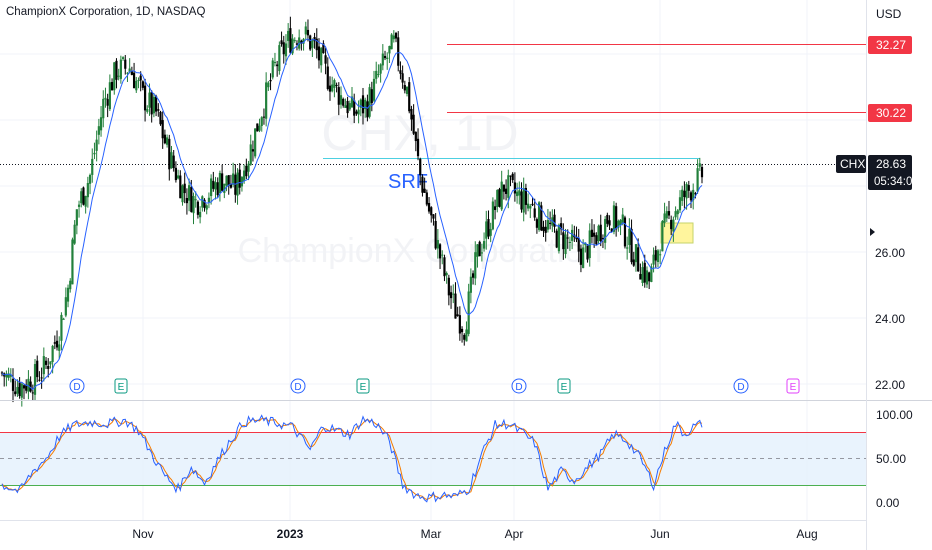  I want to click on current-price: 28.63, so click(891, 164).